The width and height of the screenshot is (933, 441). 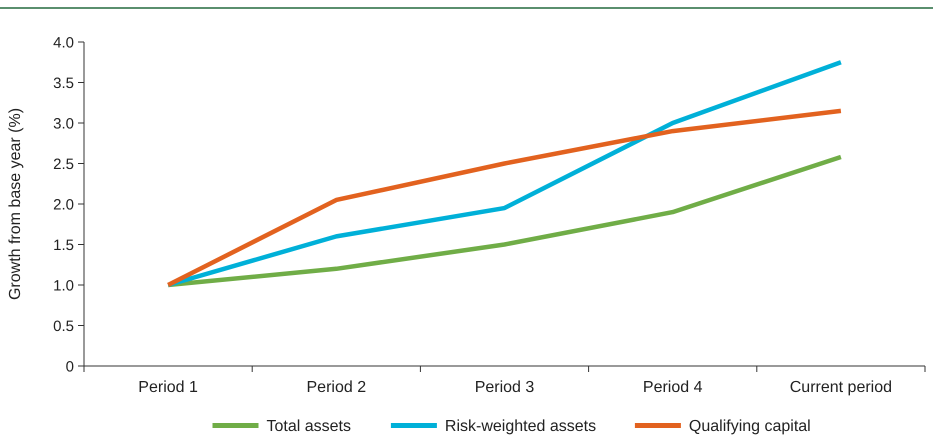 I want to click on y-tick-label: 2.0, so click(x=63, y=205).